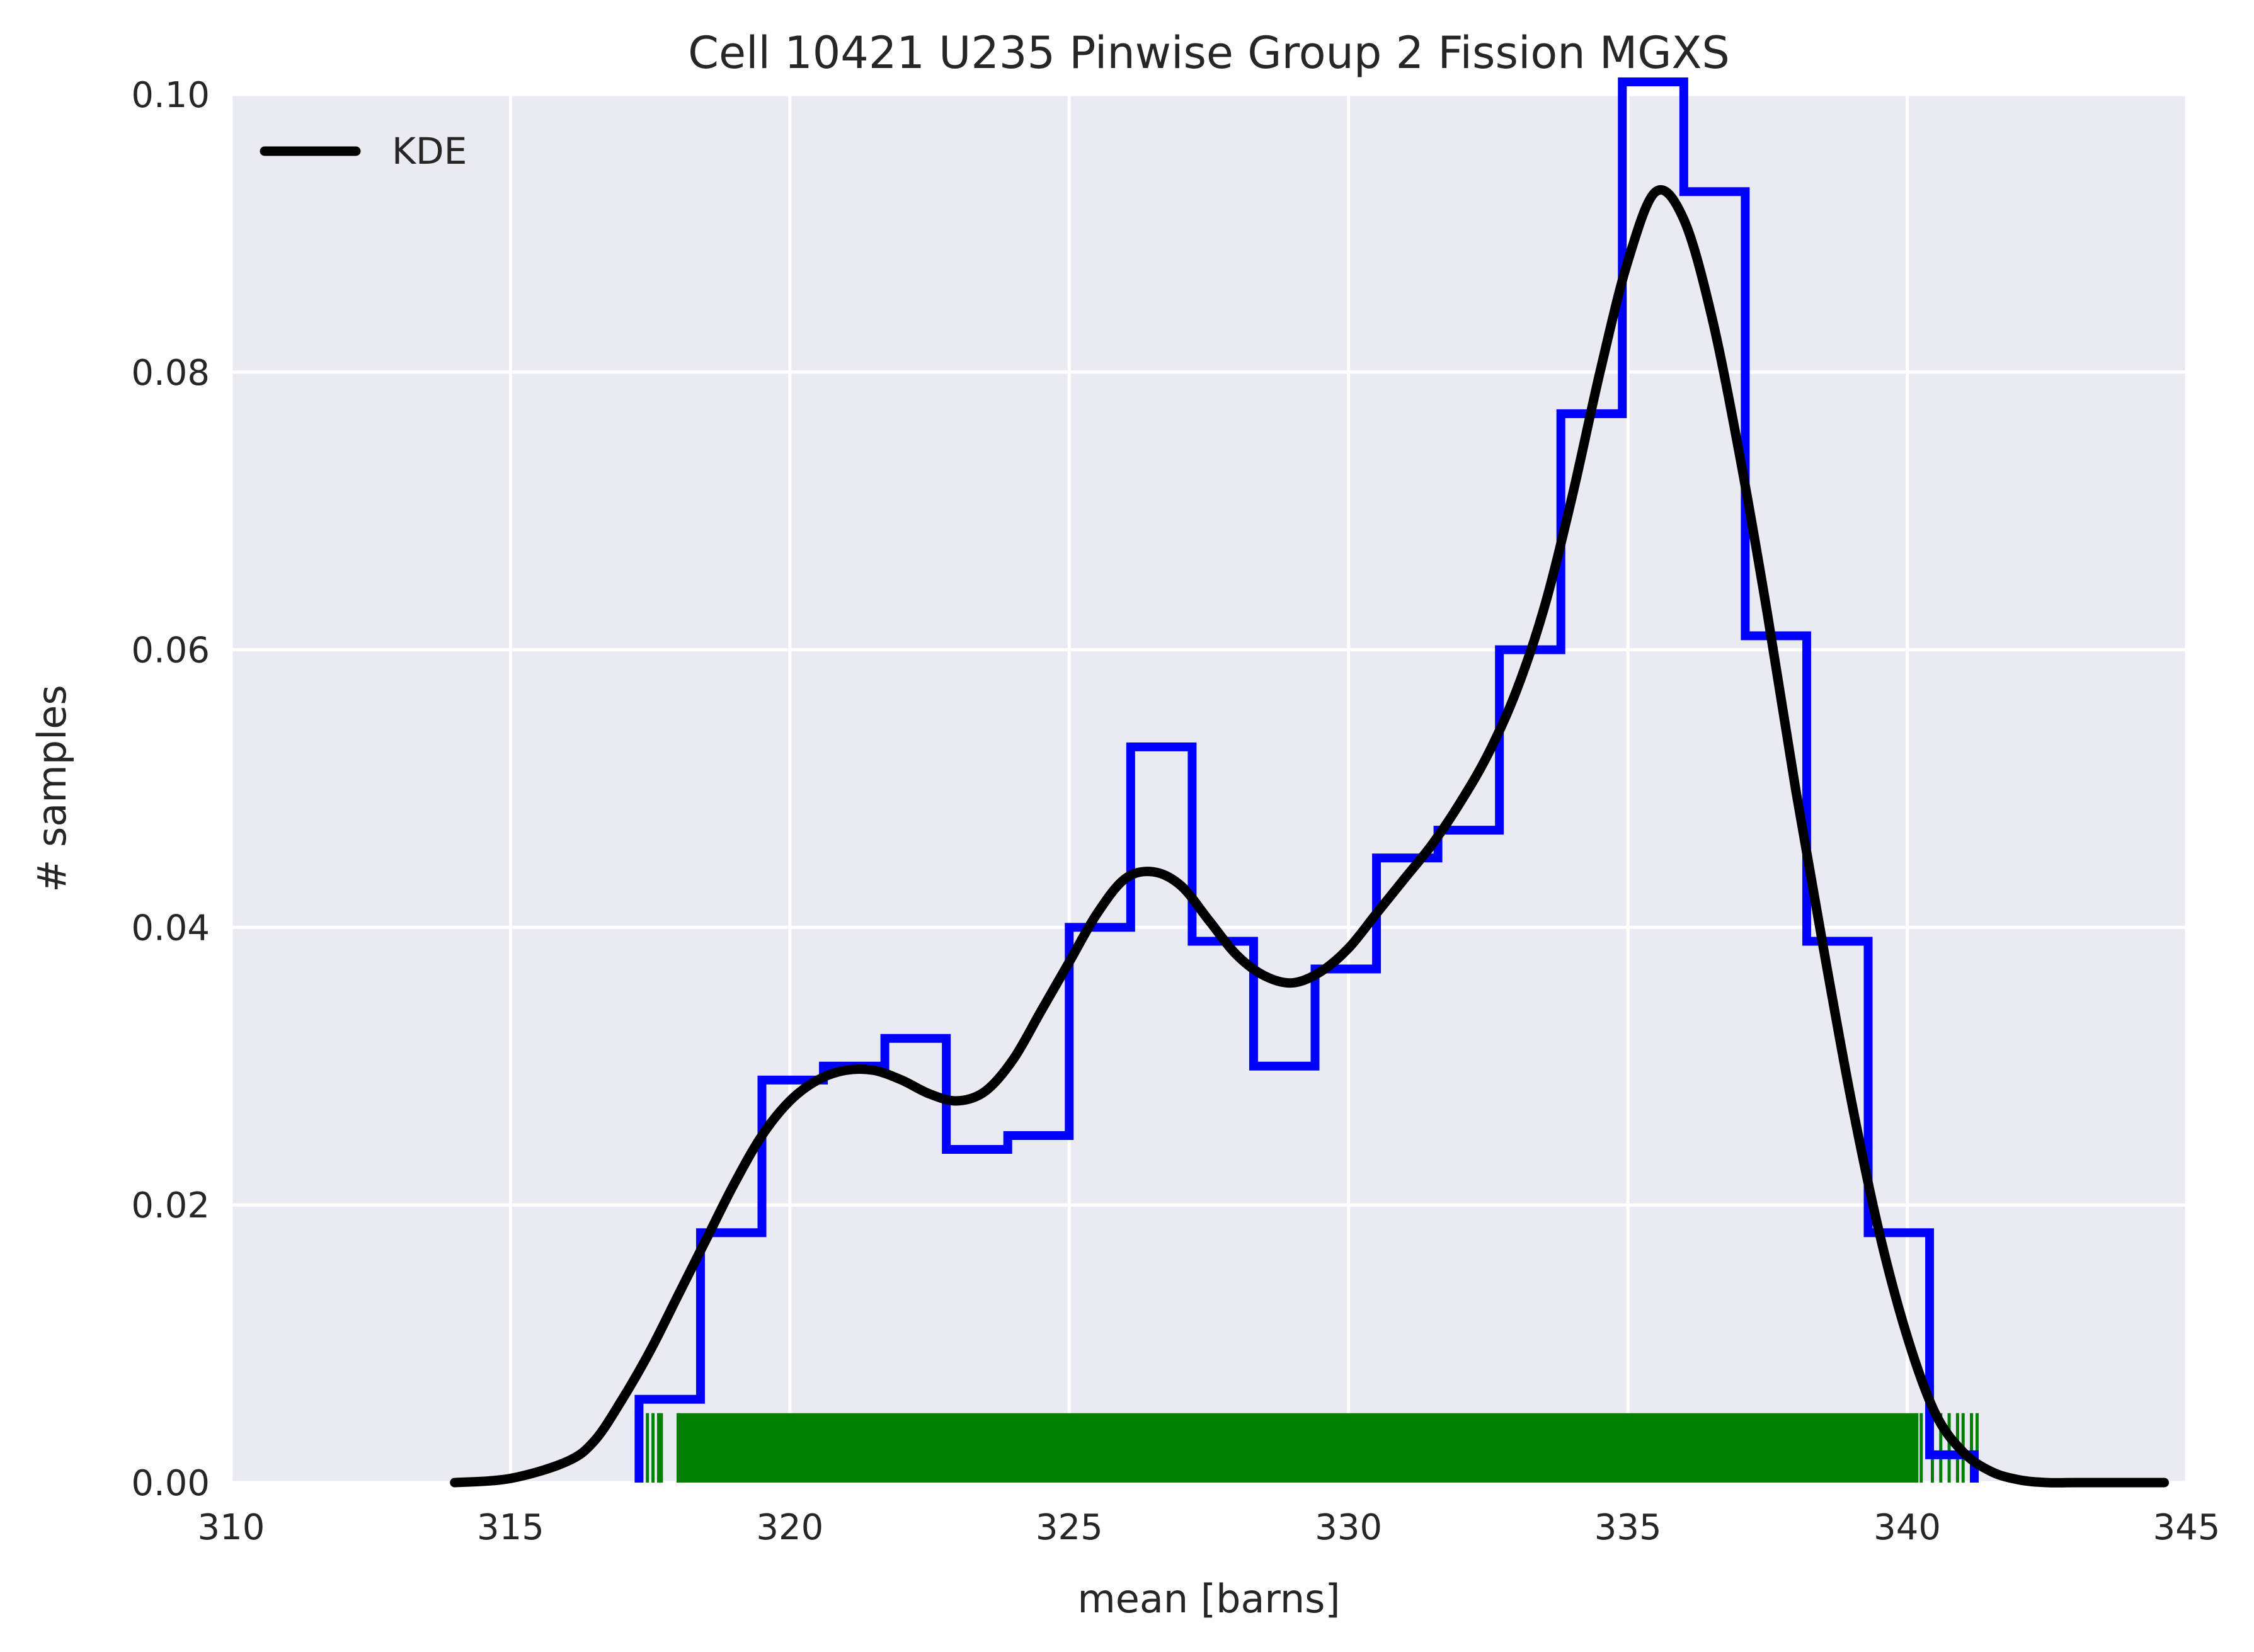 The width and height of the screenshot is (2254, 1652). What do you see at coordinates (2187, 1528) in the screenshot?
I see `x-tick-label: 345` at bounding box center [2187, 1528].